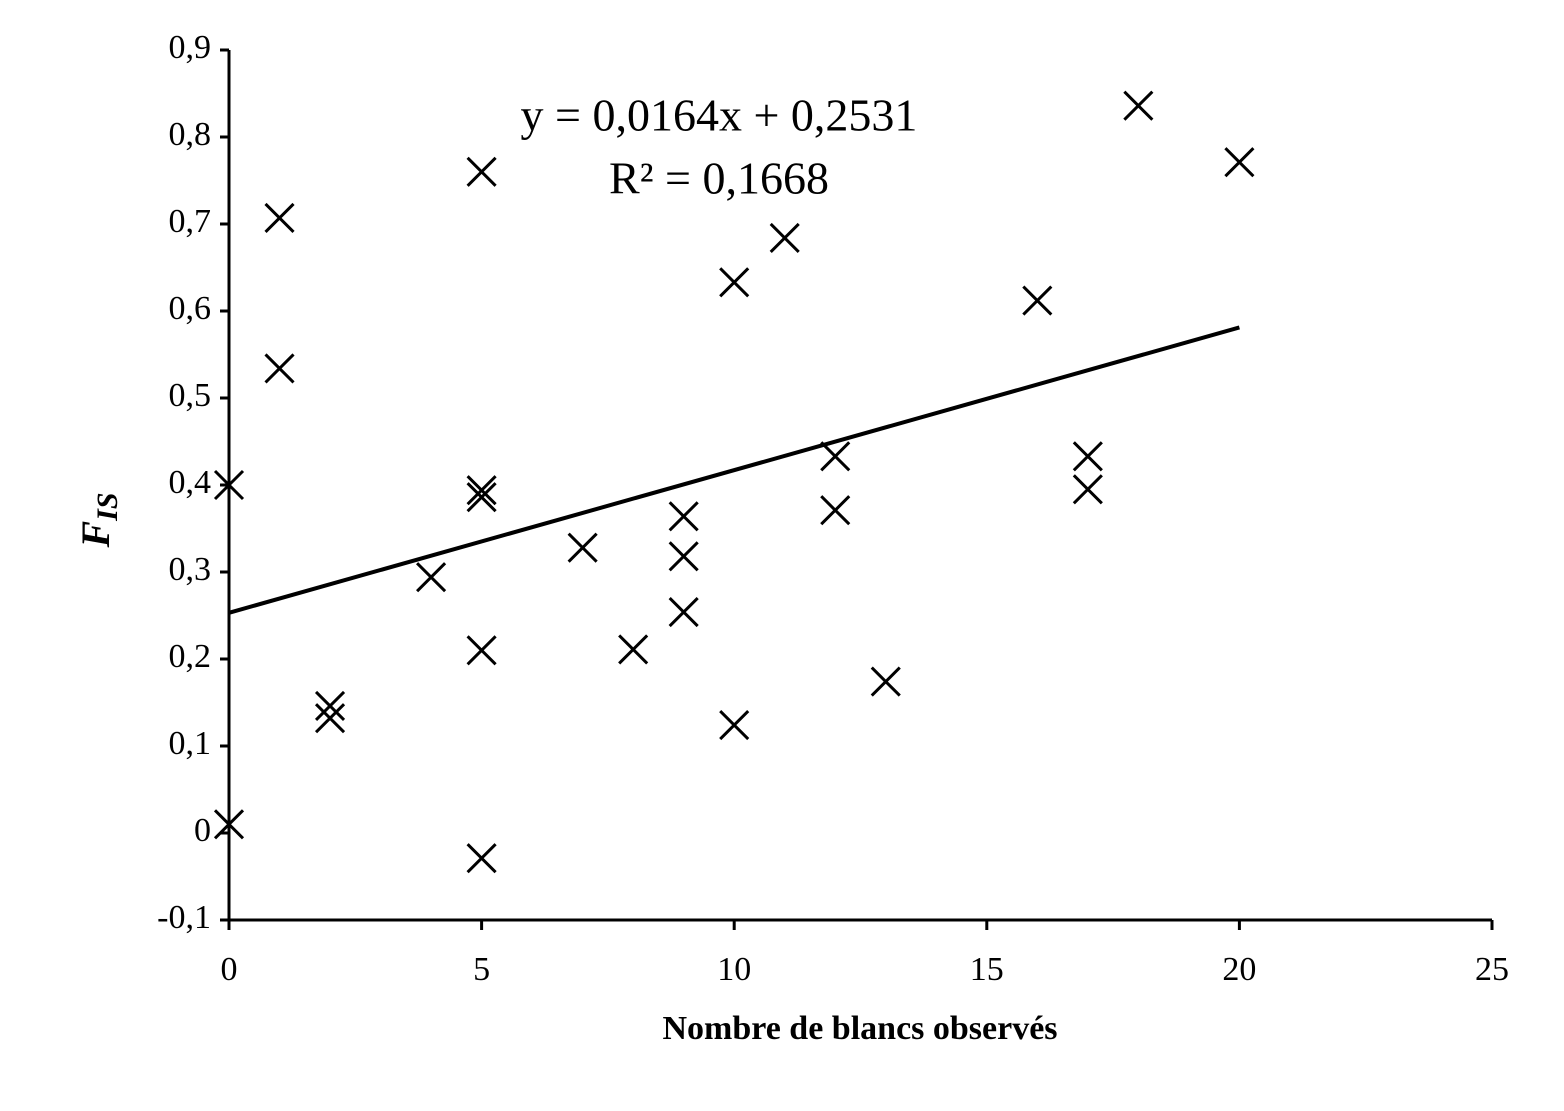 This screenshot has width=1564, height=1111. What do you see at coordinates (95, 535) in the screenshot?
I see `y-label-main: F` at bounding box center [95, 535].